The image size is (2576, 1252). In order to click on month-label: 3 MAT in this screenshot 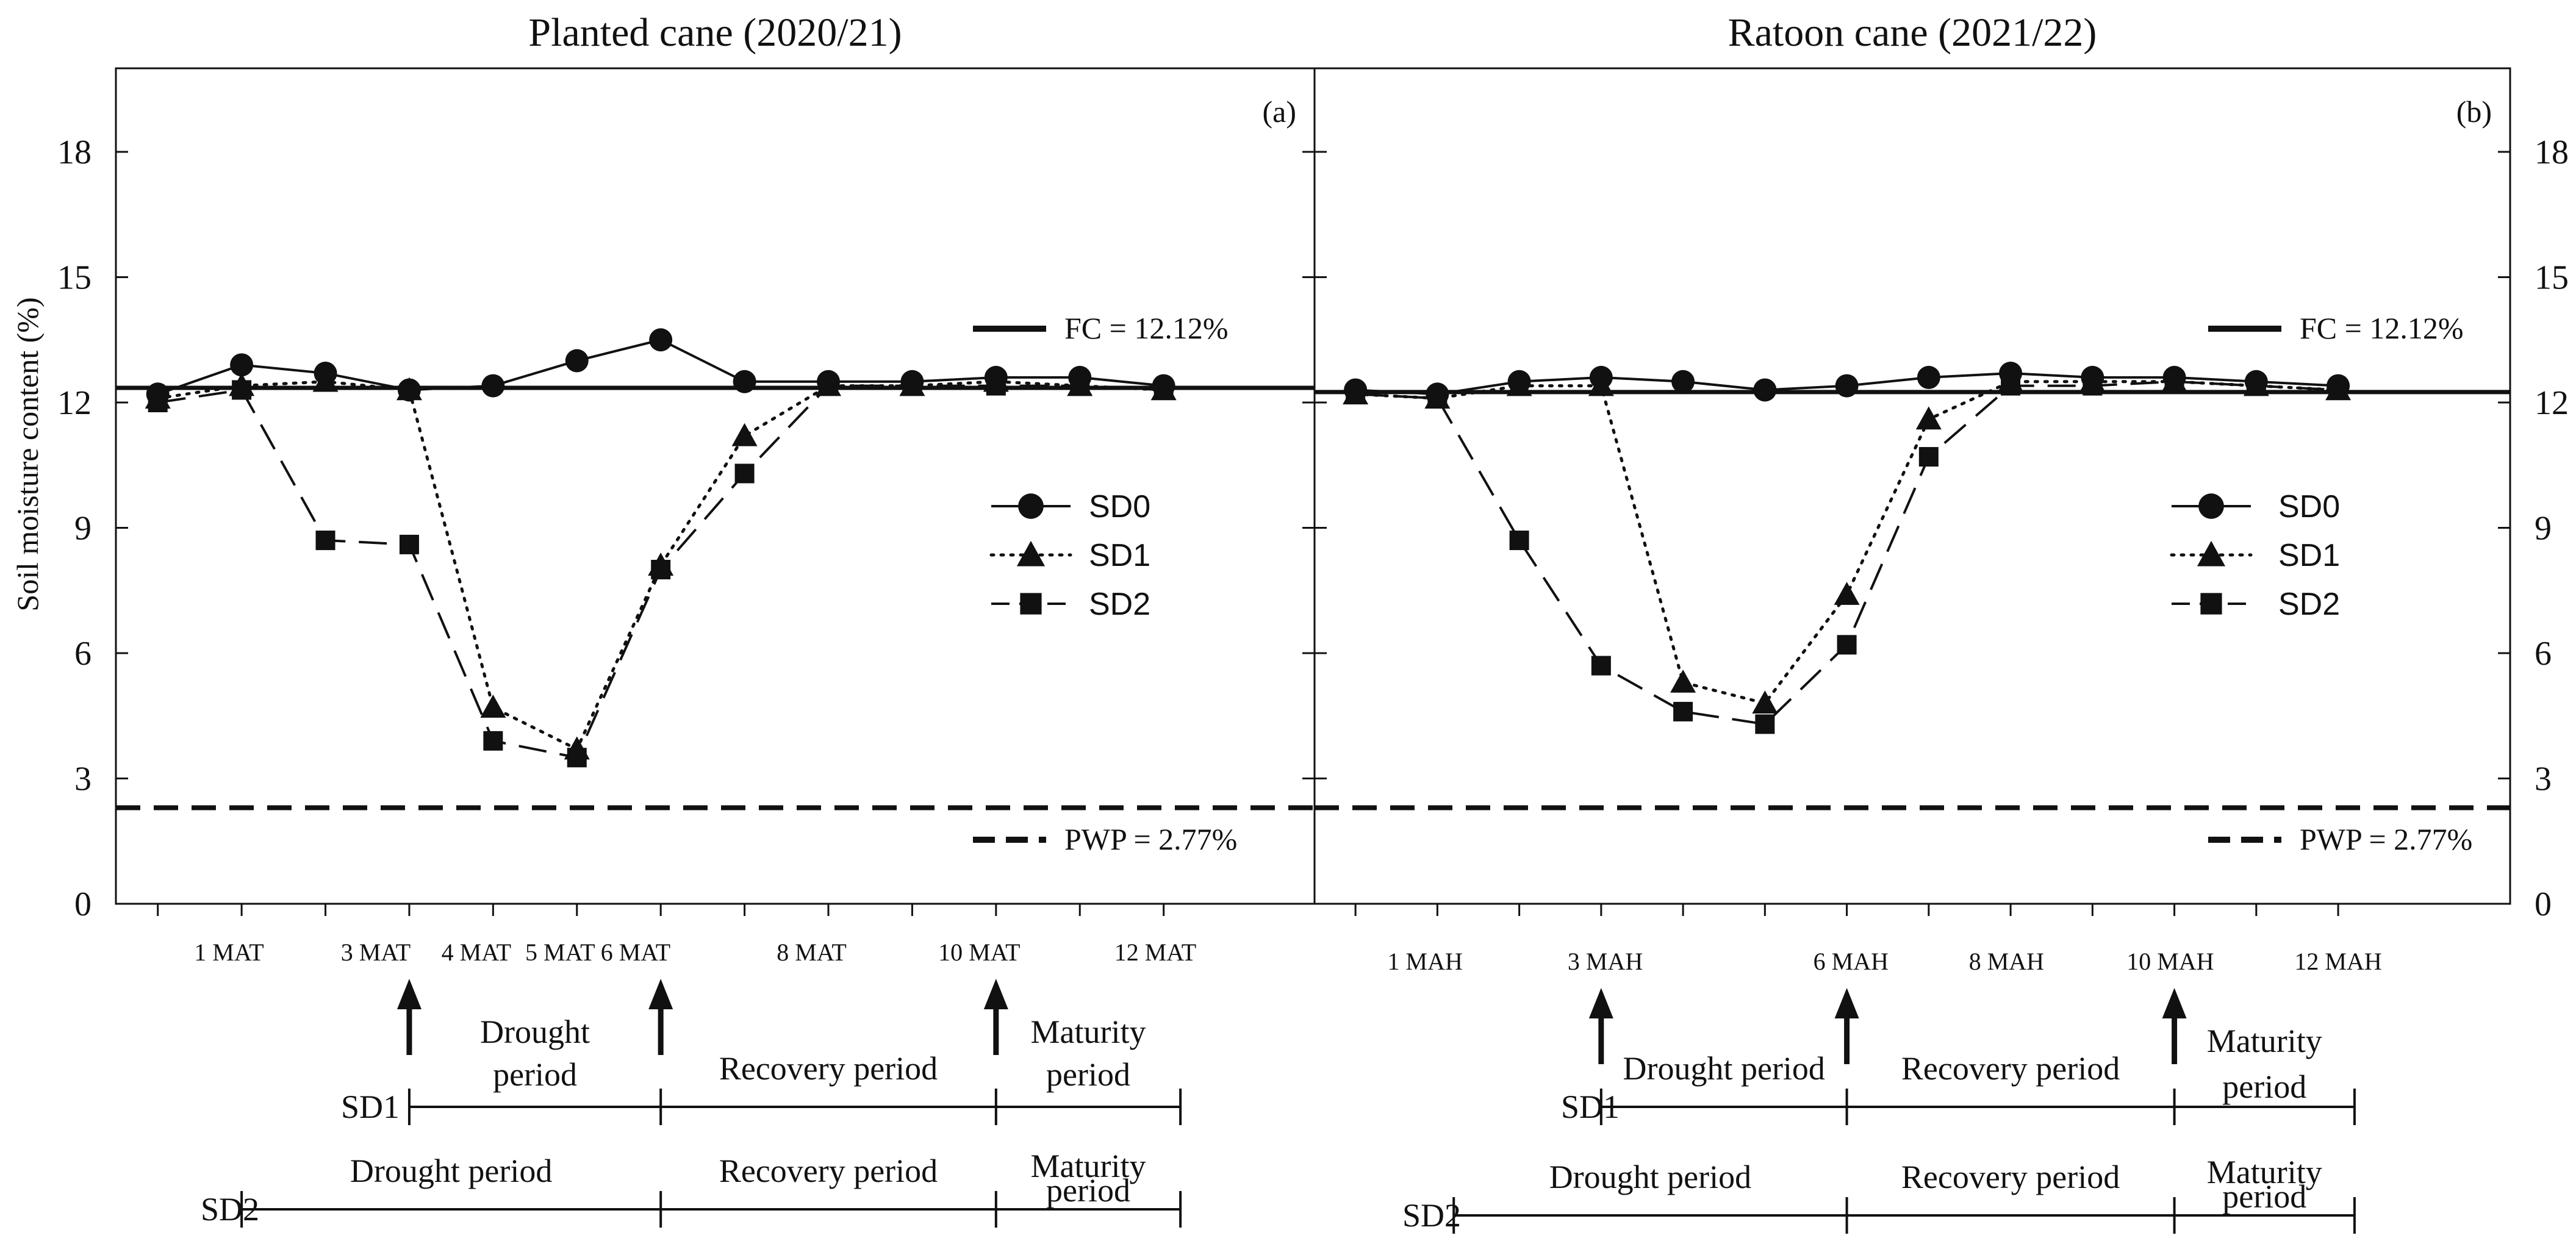, I will do `click(376, 952)`.